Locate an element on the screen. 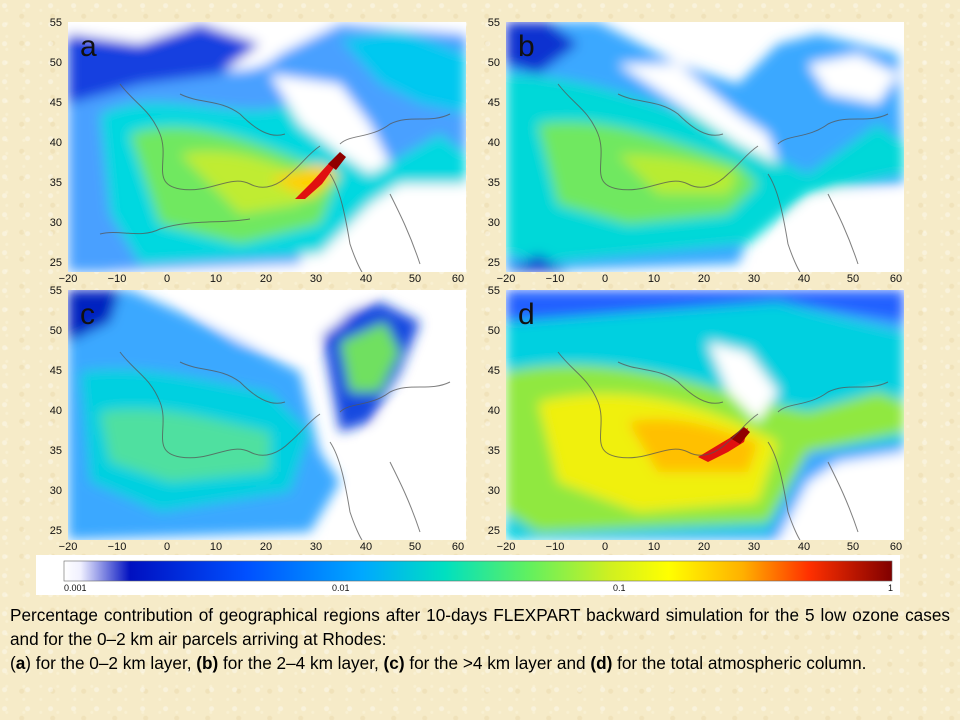 Image resolution: width=960 pixels, height=720 pixels. colorbar: 0.001 0.01 0.1 1 is located at coordinates (468, 575).